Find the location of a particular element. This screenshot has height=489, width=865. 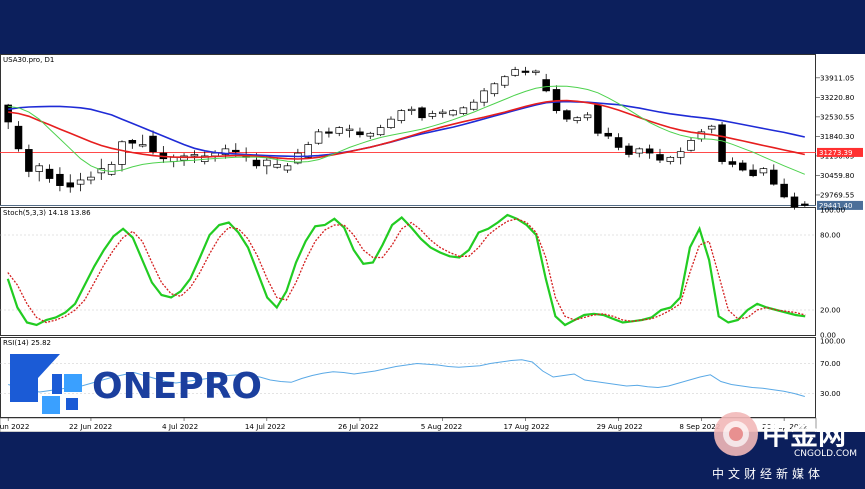

price-tick-label: 29769.55 is located at coordinates (837, 194).